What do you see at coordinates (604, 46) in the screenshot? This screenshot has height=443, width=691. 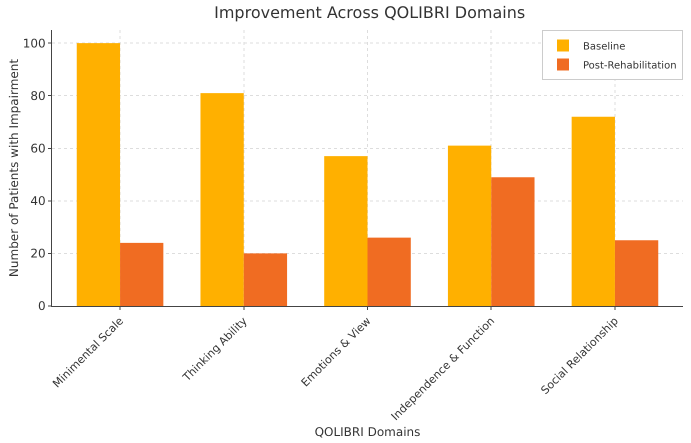 I see `legend-label: Baseline` at bounding box center [604, 46].